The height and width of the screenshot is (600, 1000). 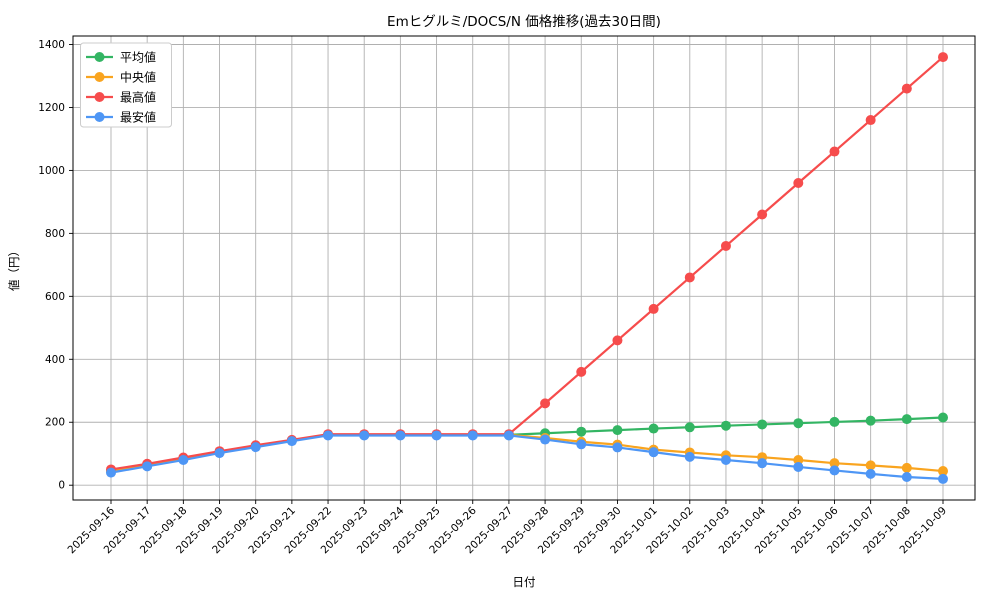 I want to click on series-line-min, so click(x=527, y=457).